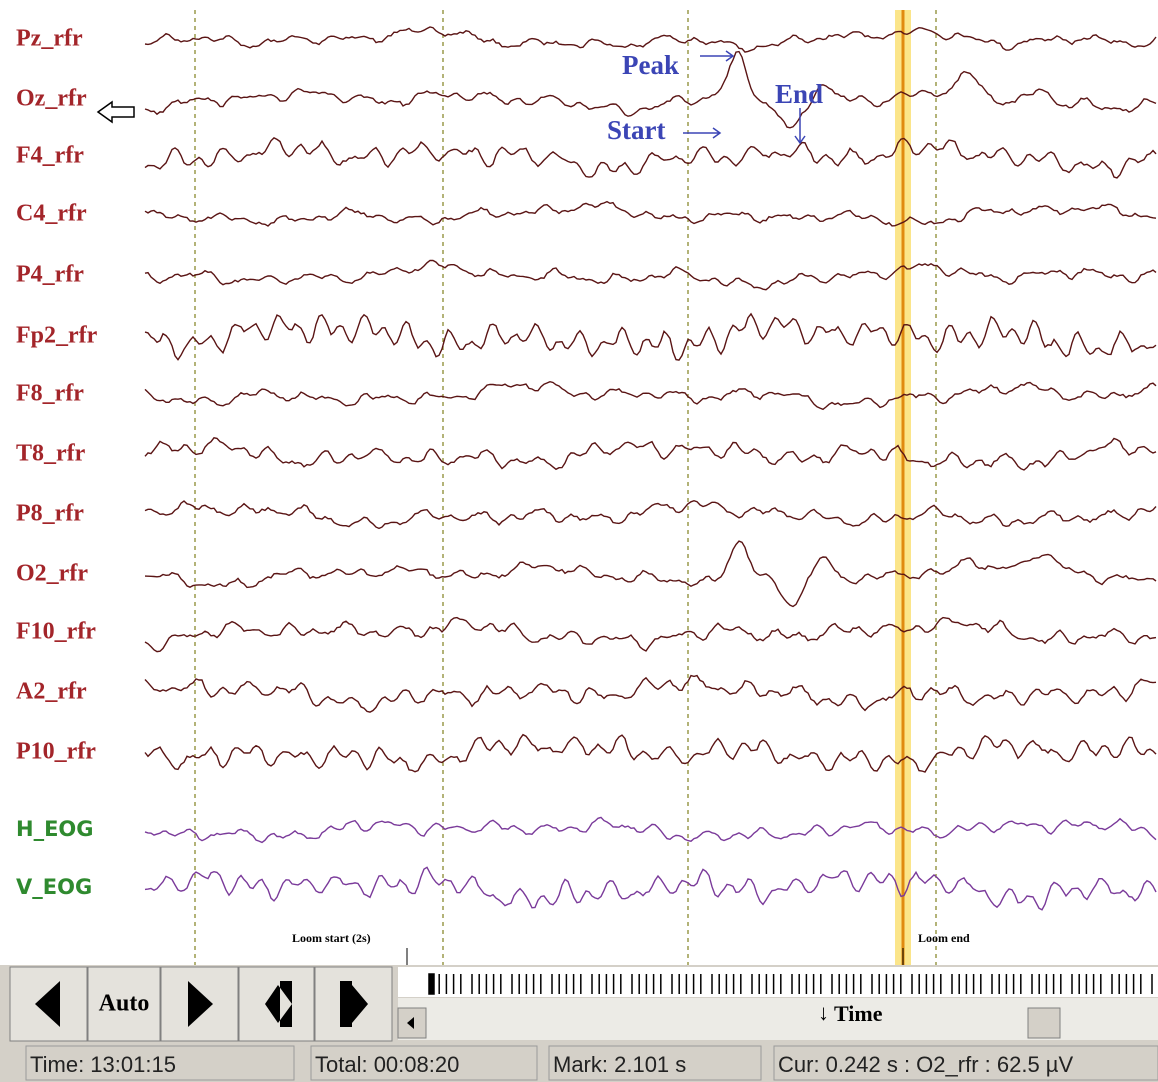 The image size is (1158, 1082). Describe the element at coordinates (57, 336) in the screenshot. I see `channel-label: Fp2_rfr` at that location.